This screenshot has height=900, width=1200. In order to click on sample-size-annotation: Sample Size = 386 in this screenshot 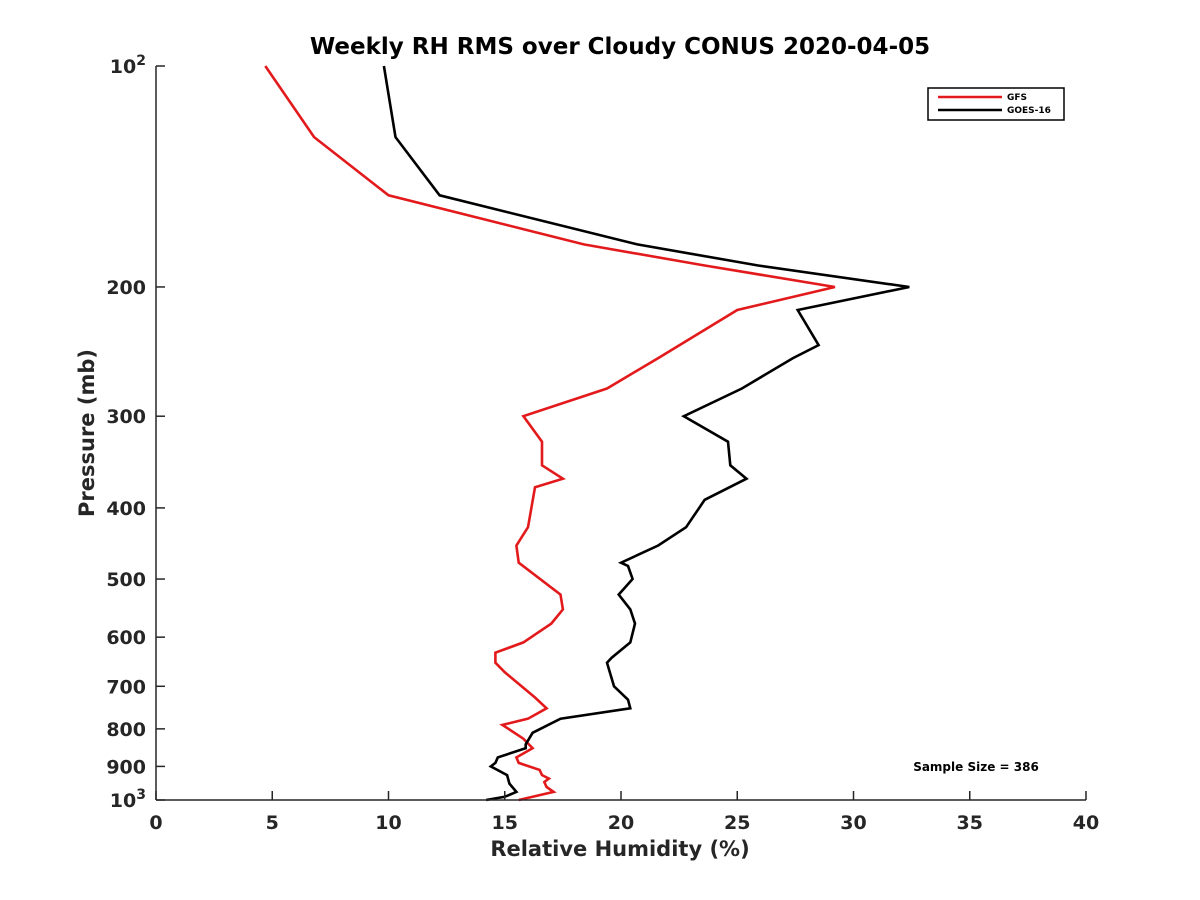, I will do `click(976, 767)`.